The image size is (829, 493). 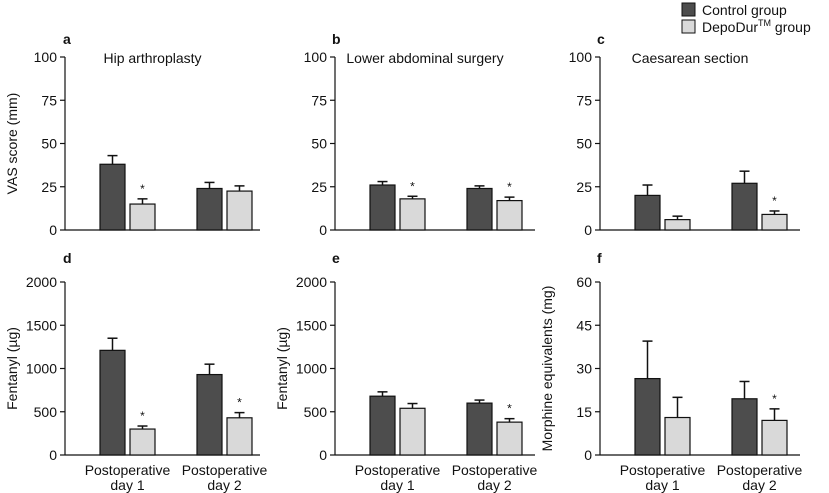 What do you see at coordinates (791, 27) in the screenshot?
I see `legend-label-depodur-suffix: group` at bounding box center [791, 27].